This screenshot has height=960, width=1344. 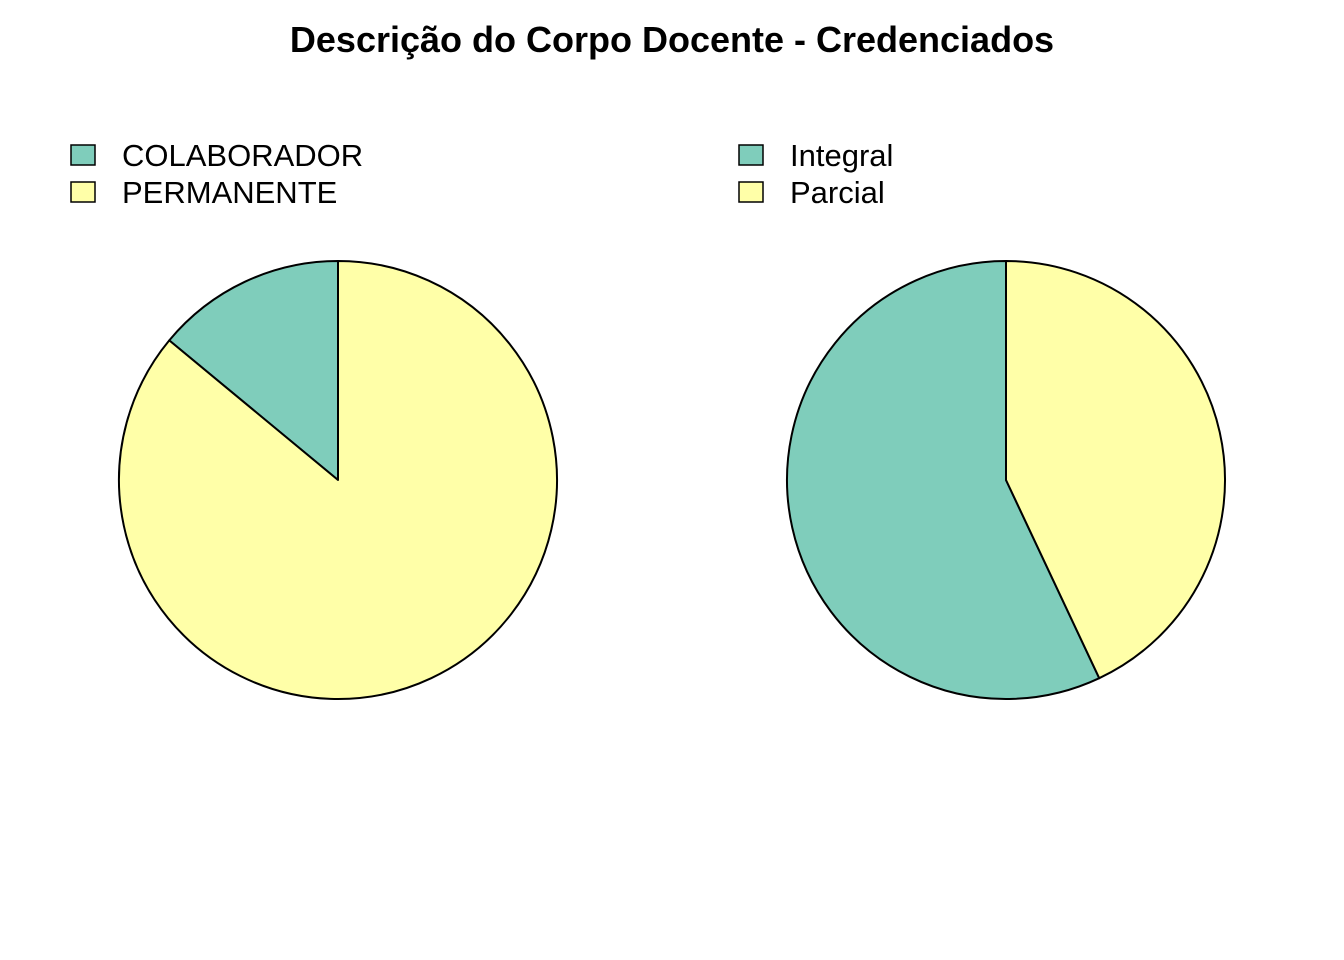 I want to click on pie-slice-0-colaborador, so click(x=253, y=370).